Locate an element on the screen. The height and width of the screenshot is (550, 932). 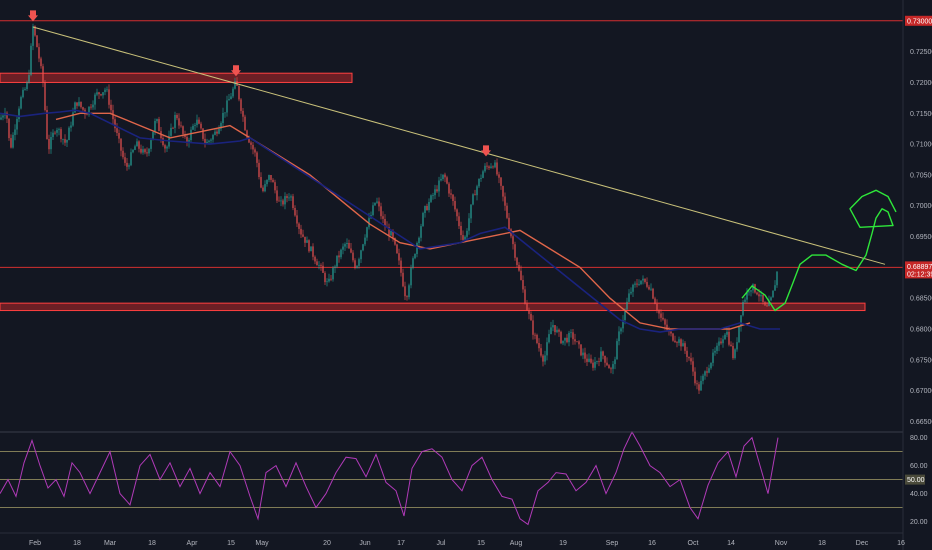
time-tick-label: Oct is located at coordinates (693, 543).